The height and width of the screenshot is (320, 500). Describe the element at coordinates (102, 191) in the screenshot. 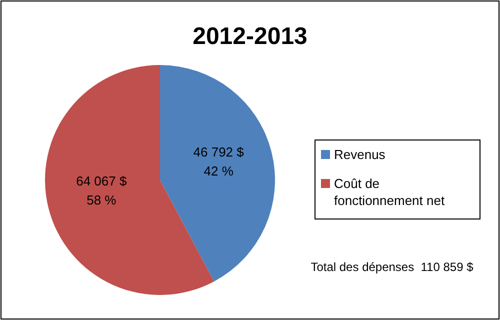

I see `data-label: 64 067 $ 58 %` at that location.